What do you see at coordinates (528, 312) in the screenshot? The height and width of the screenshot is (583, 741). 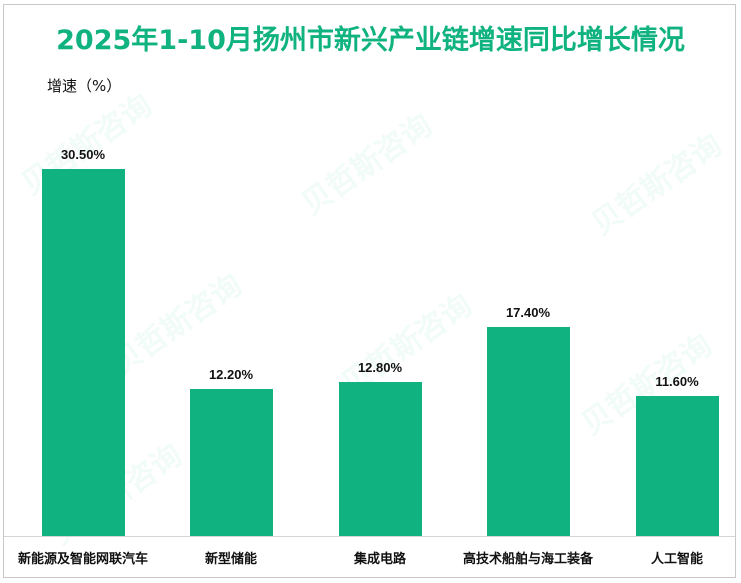 I see `bar-value-label: 17.40%` at bounding box center [528, 312].